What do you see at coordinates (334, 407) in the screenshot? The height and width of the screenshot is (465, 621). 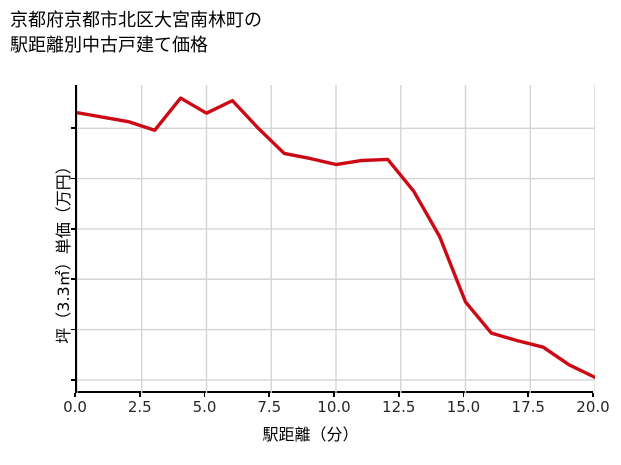 I see `x-tick-label: 10.0` at bounding box center [334, 407].